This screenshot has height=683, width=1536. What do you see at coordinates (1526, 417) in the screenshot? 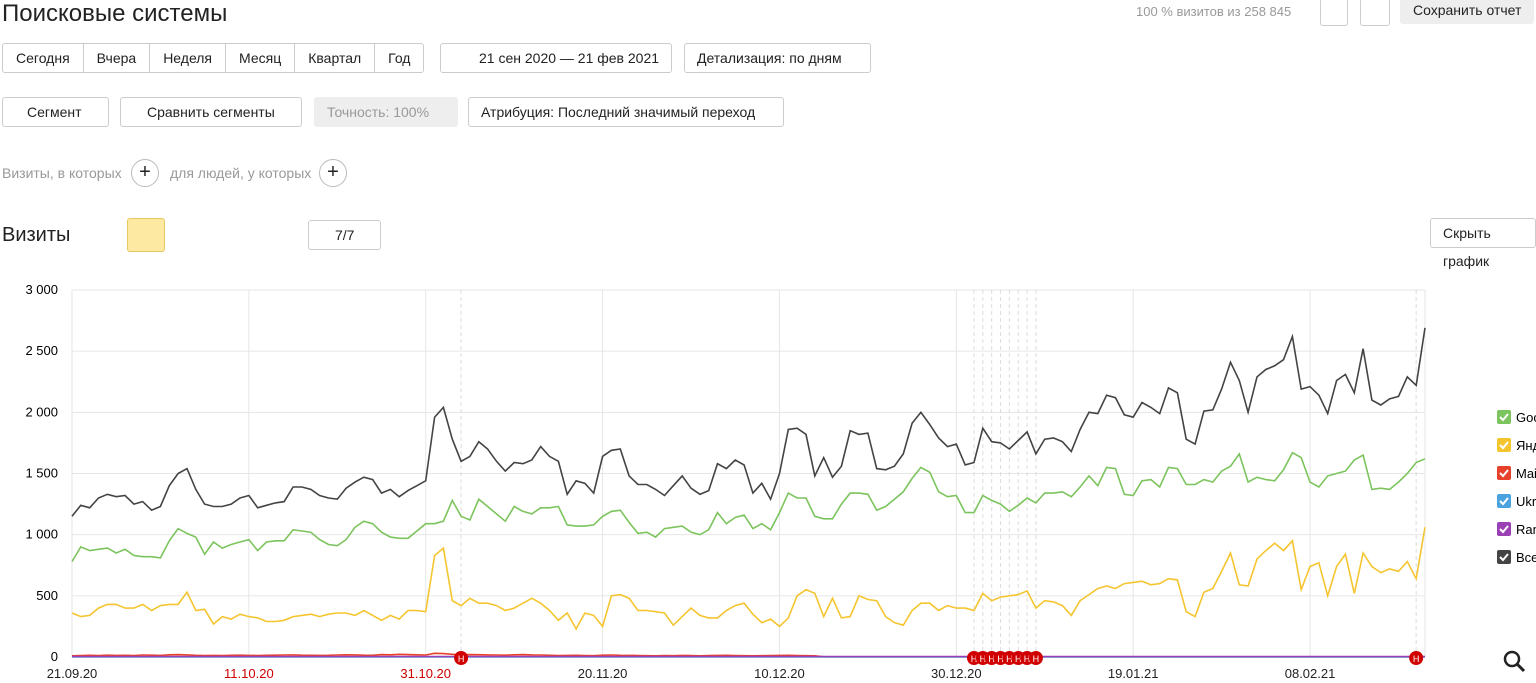
I see `legend-label: Google` at bounding box center [1526, 417].